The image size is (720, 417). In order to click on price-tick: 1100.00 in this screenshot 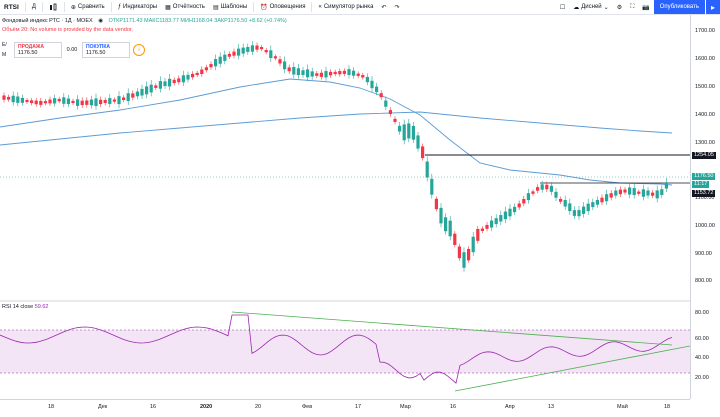, I will do `click(705, 198)`.